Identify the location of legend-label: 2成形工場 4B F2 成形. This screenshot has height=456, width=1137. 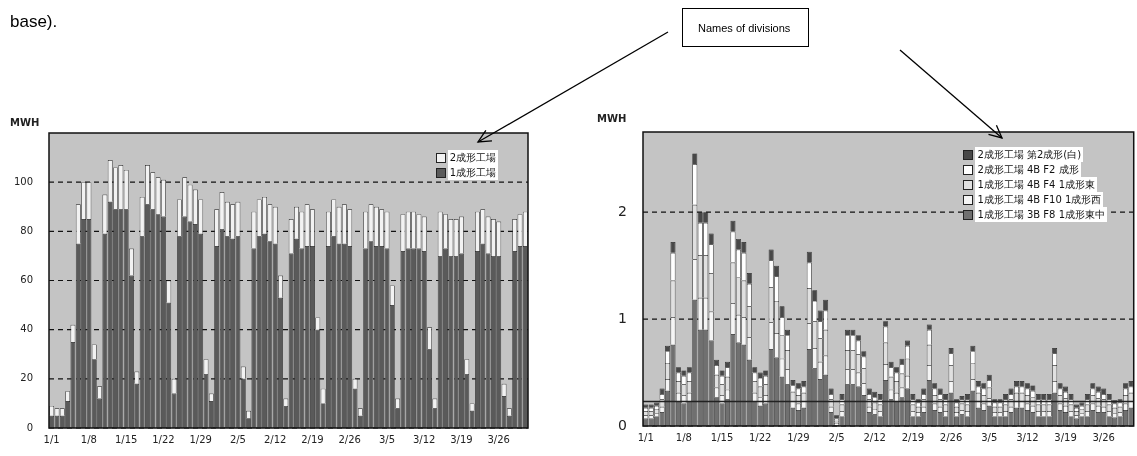
(1028, 169).